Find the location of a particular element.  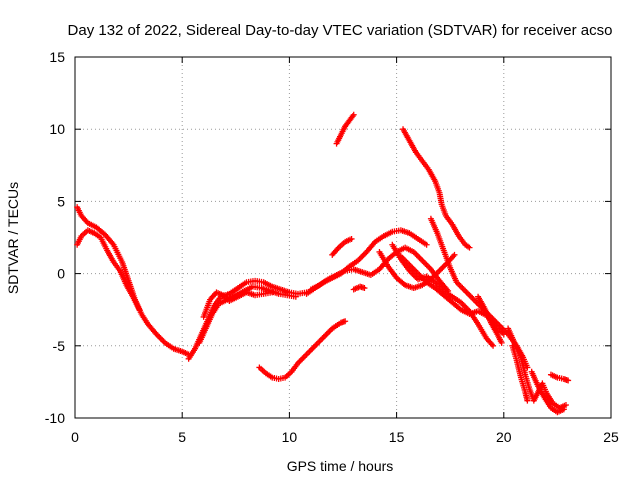

y-axis-label: SDTVAR / TECUs is located at coordinates (13, 238).